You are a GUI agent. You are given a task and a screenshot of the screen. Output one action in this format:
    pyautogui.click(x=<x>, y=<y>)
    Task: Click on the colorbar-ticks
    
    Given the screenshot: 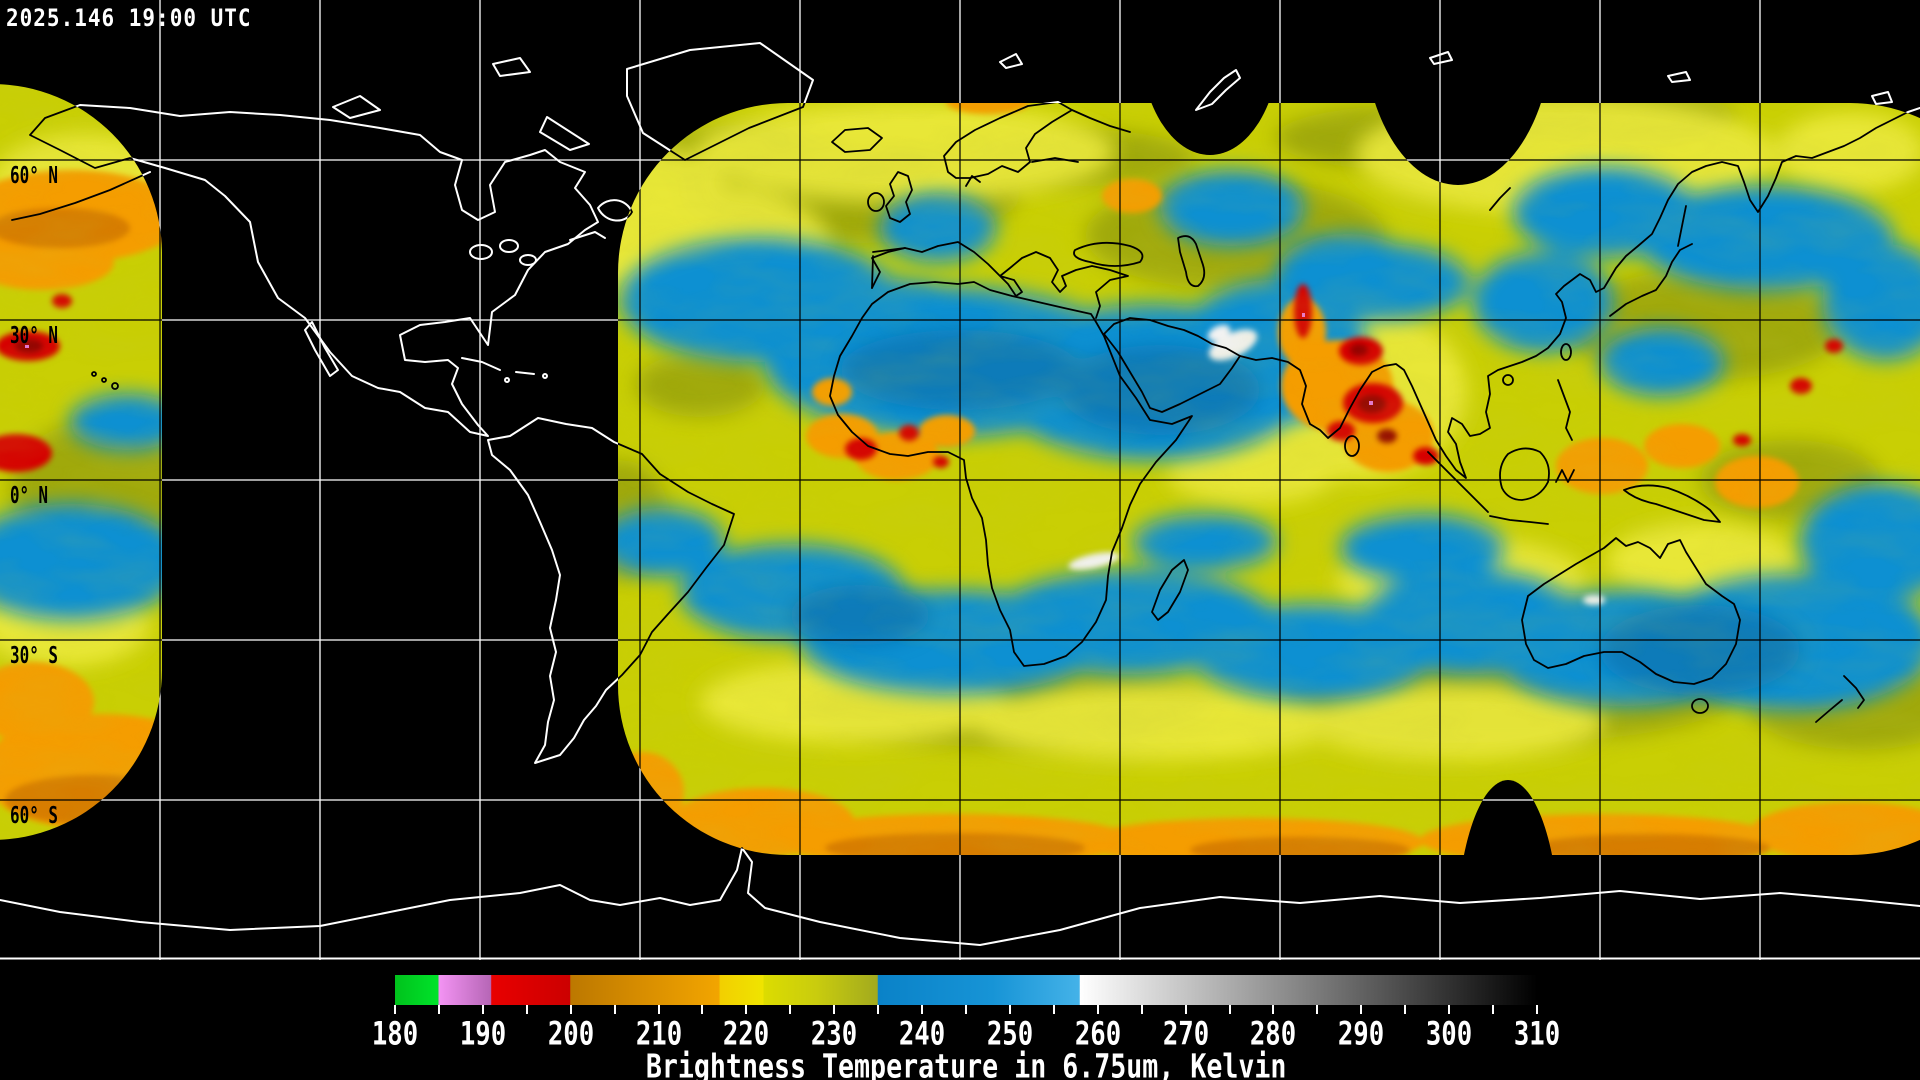 What is the action you would take?
    pyautogui.click(x=966, y=1009)
    